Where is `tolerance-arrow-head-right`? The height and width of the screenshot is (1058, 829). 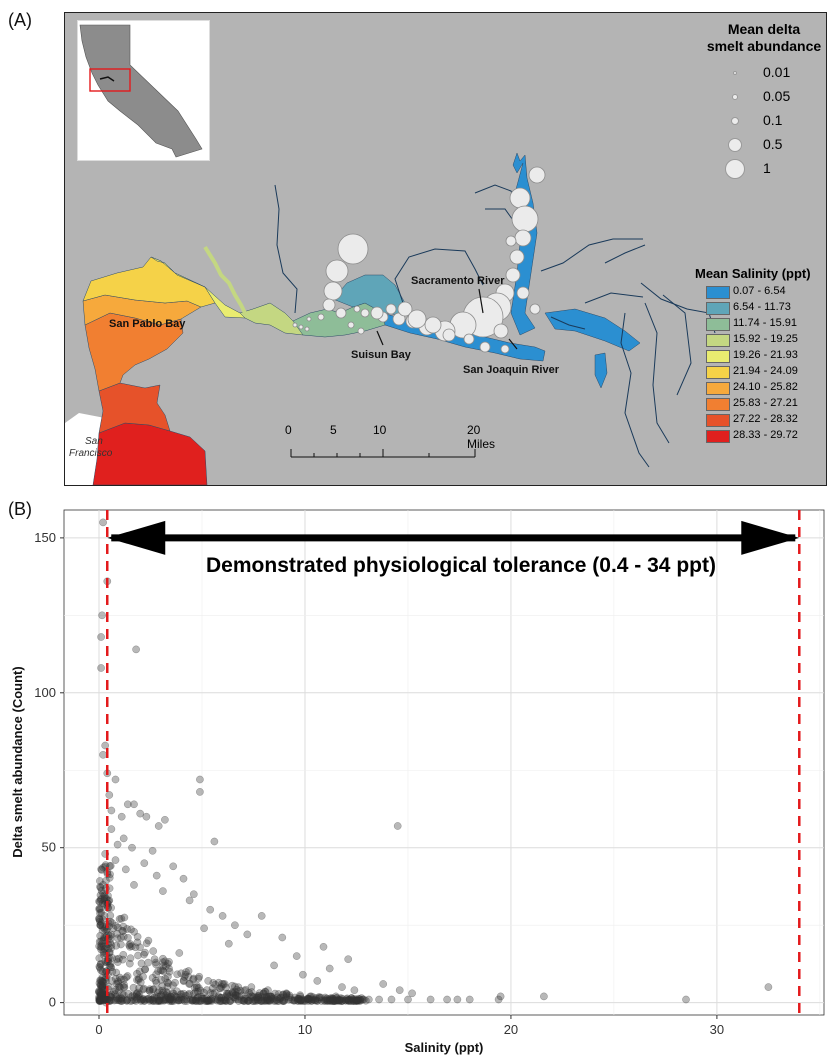 tolerance-arrow-head-right is located at coordinates (770, 537).